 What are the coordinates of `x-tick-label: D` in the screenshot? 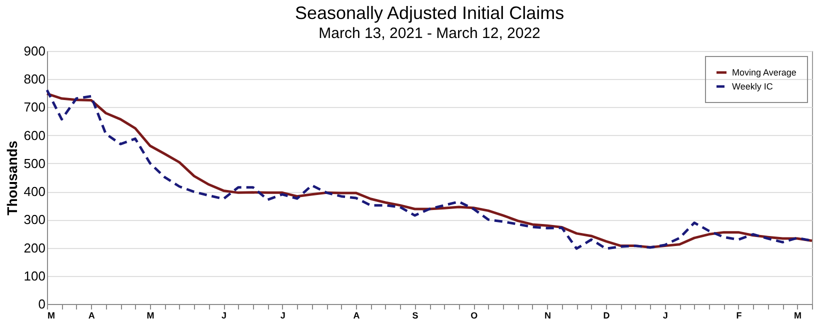 It's located at (606, 315).